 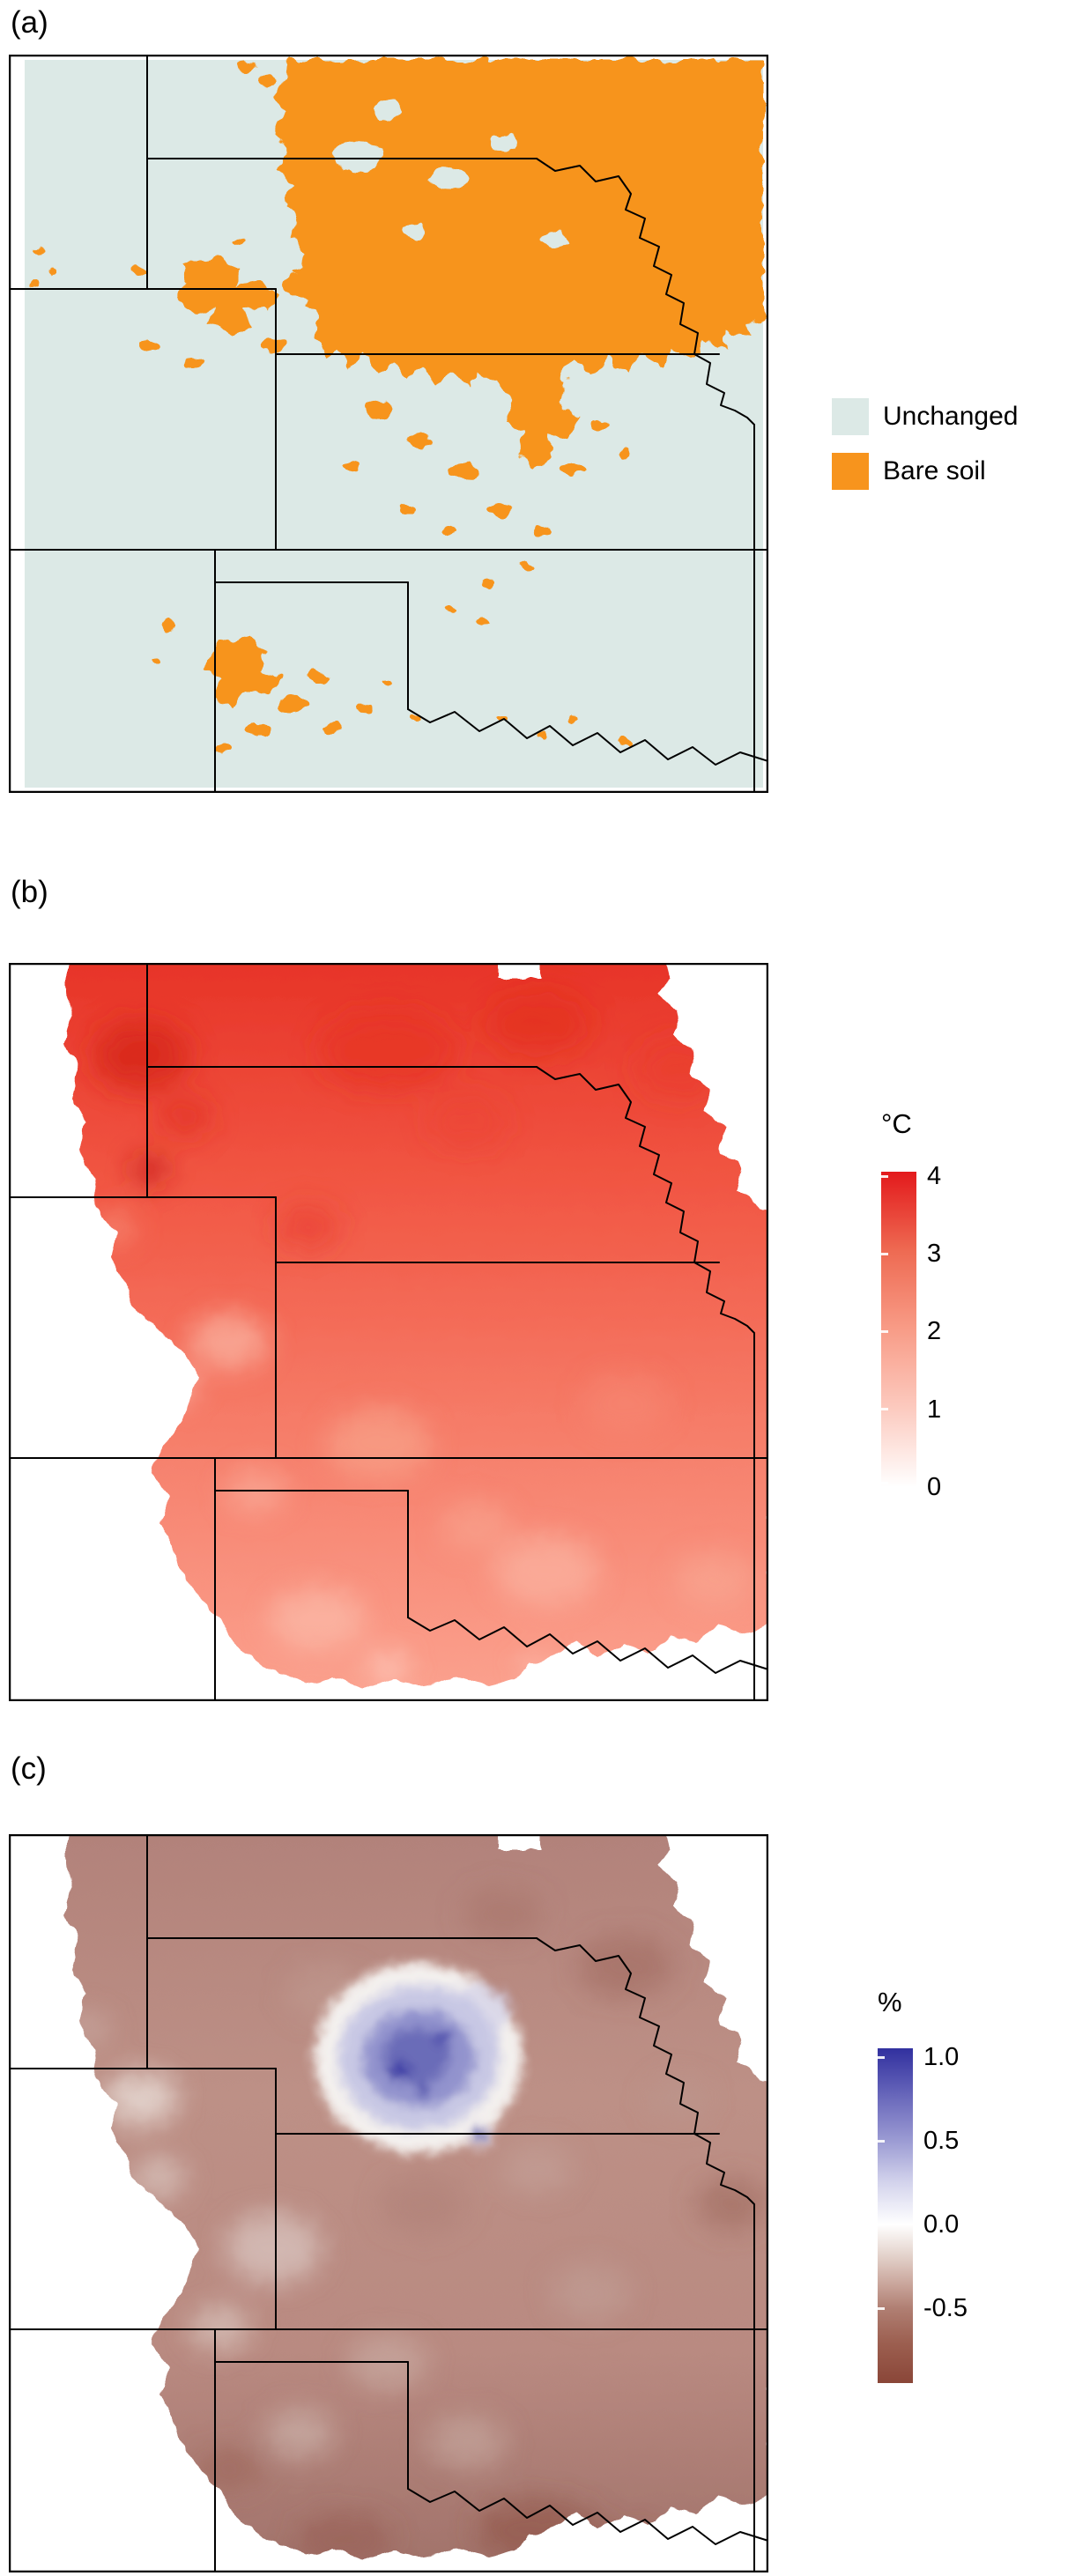 What do you see at coordinates (941, 2224) in the screenshot?
I see `colorbar-c-tick-0.0: 0.0` at bounding box center [941, 2224].